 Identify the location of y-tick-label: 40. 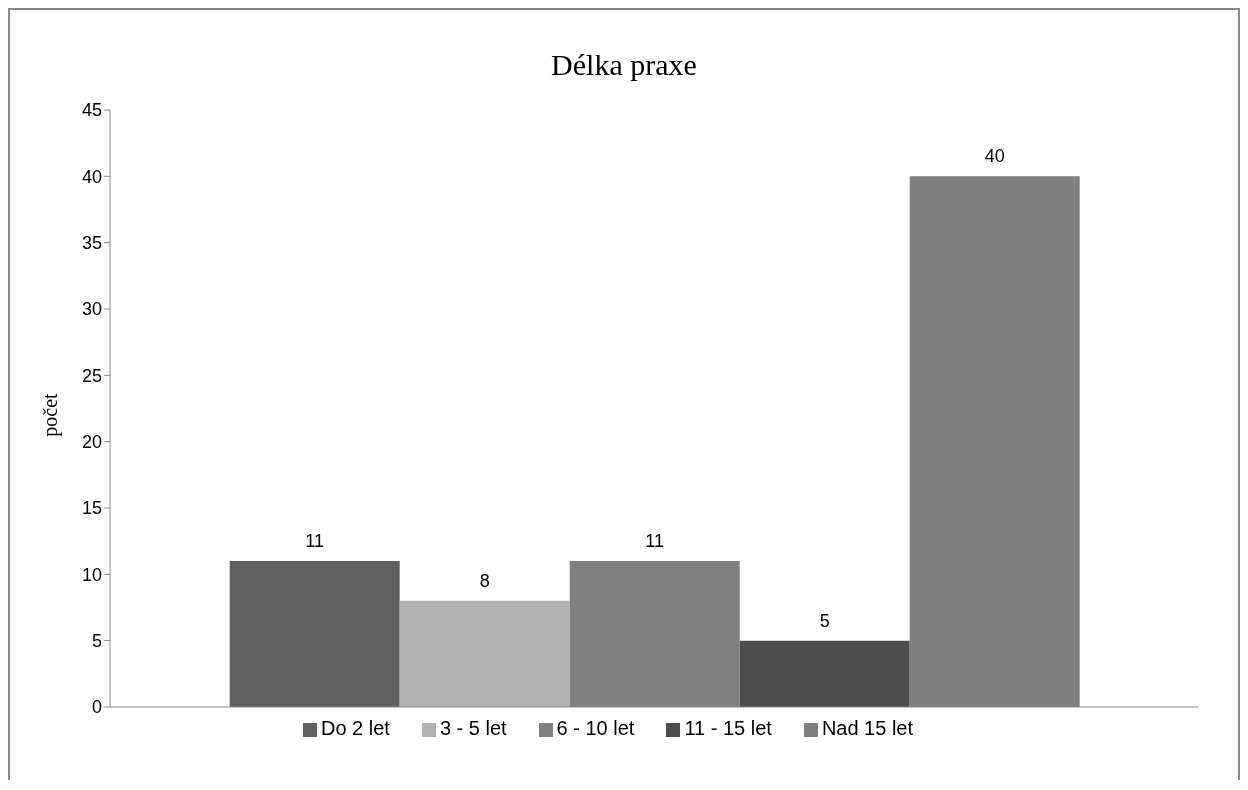
(91, 176).